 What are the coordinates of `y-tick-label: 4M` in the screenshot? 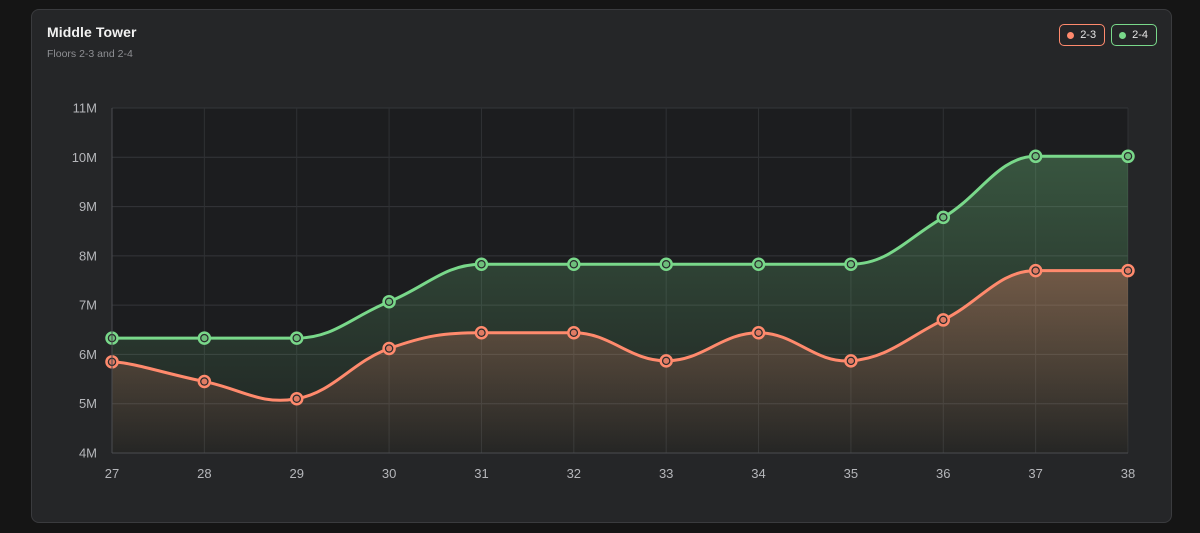 It's located at (88, 453).